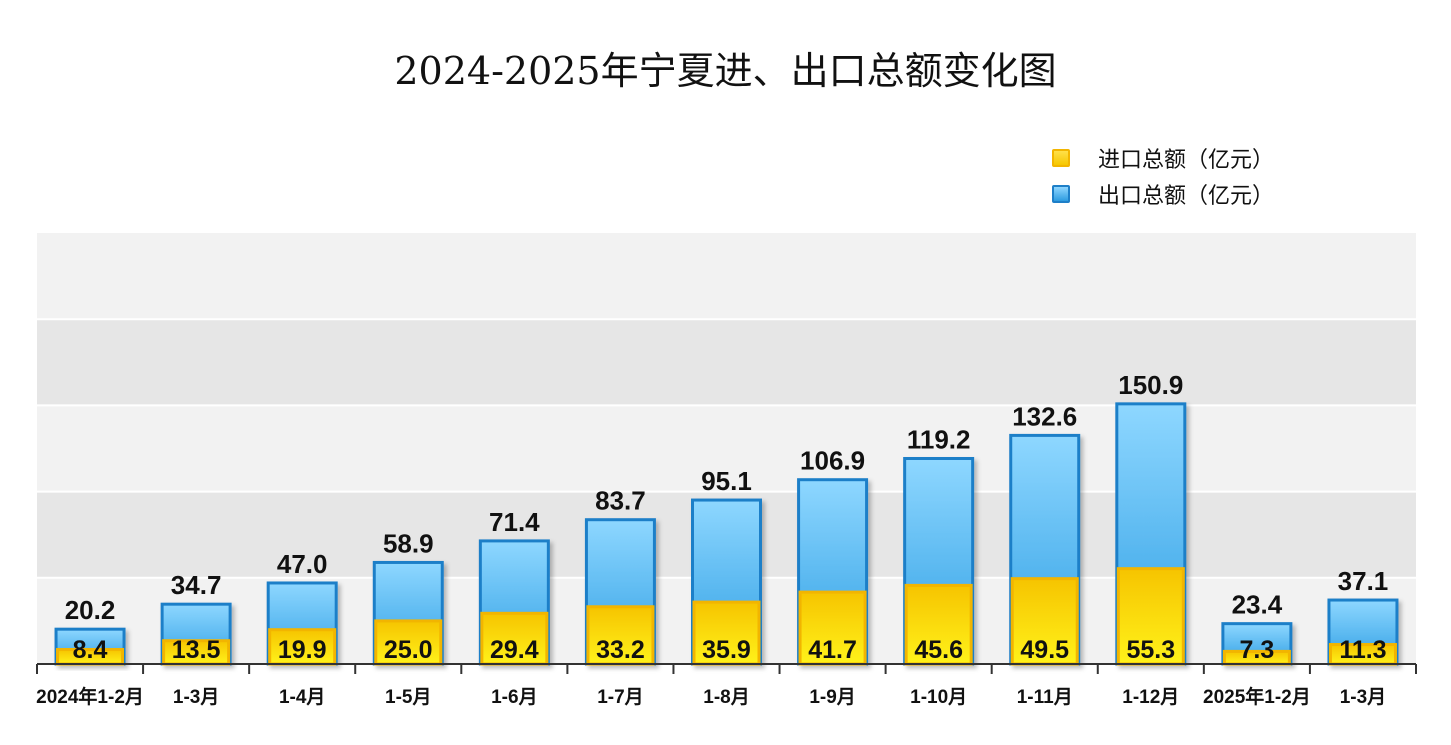 The width and height of the screenshot is (1451, 745). Describe the element at coordinates (725, 71) in the screenshot. I see `chart-title: 2024-2025年宁夏进、出口总额变化图` at that location.